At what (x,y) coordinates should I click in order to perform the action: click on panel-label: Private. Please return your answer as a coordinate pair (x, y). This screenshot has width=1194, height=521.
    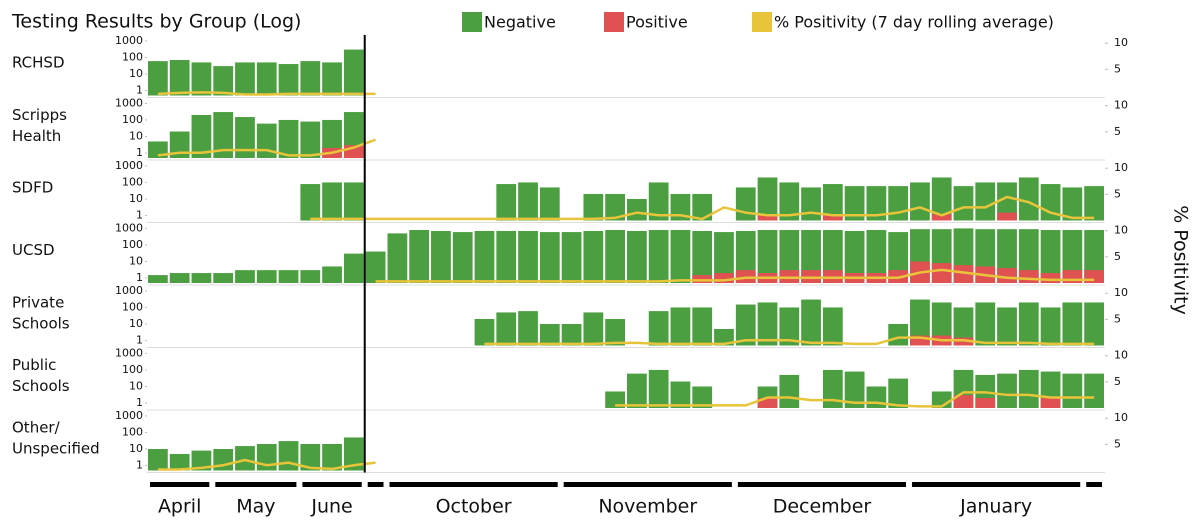
    Looking at the image, I should click on (38, 303).